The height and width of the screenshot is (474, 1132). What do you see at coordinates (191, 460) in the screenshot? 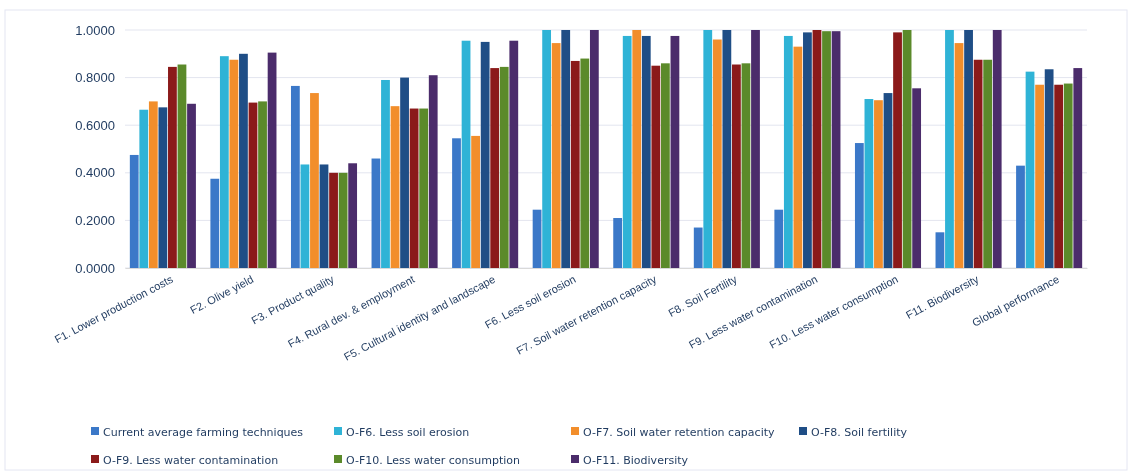
I see `legend-label: O-F9. Less water contamination` at bounding box center [191, 460].